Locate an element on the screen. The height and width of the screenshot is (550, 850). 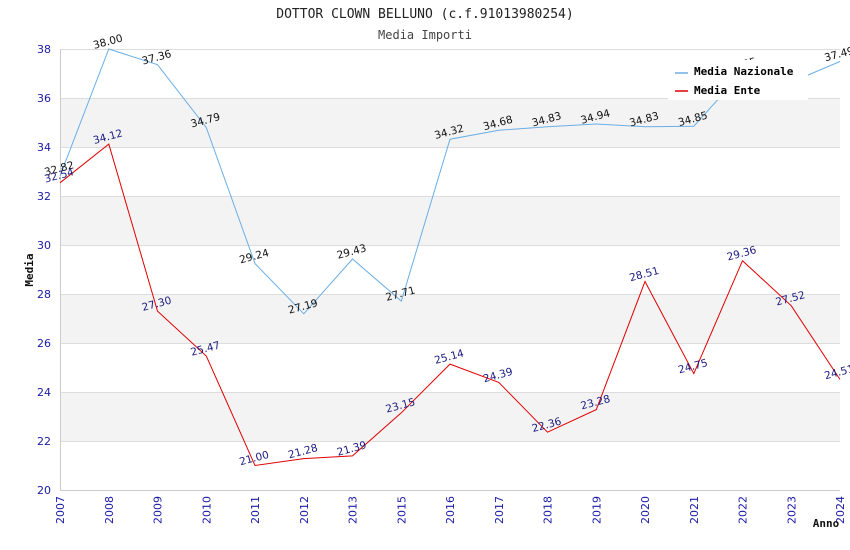
data-label-nazionale: 29.24 is located at coordinates (254, 256).